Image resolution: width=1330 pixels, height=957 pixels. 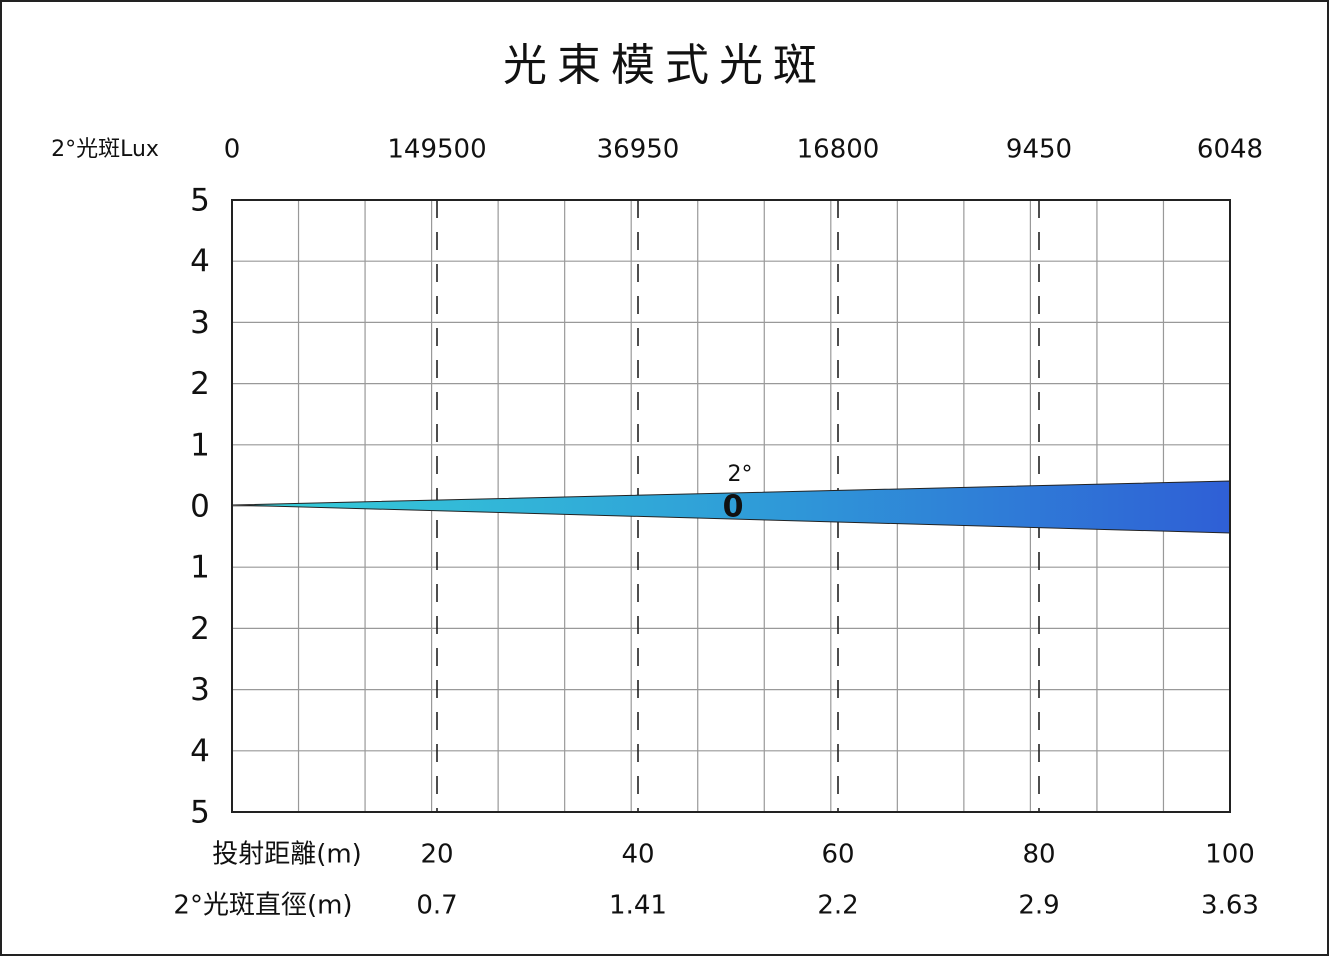 What do you see at coordinates (1038, 906) in the screenshot?
I see `diameter-value: 2.9` at bounding box center [1038, 906].